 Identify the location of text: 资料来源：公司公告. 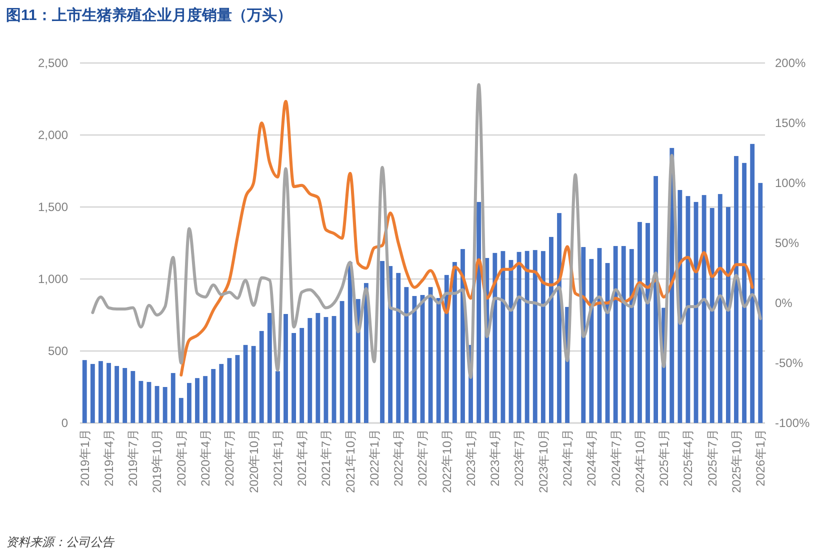
(60, 542).